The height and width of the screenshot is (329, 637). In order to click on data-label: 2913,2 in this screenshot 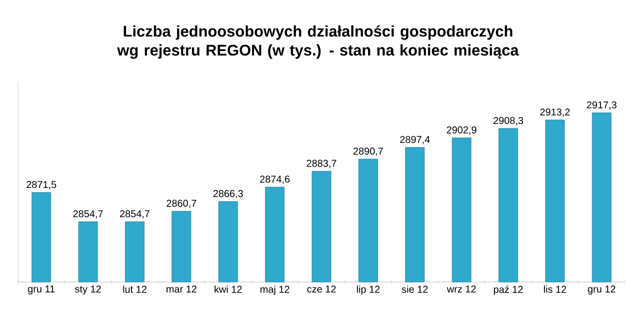, I will do `click(555, 112)`.